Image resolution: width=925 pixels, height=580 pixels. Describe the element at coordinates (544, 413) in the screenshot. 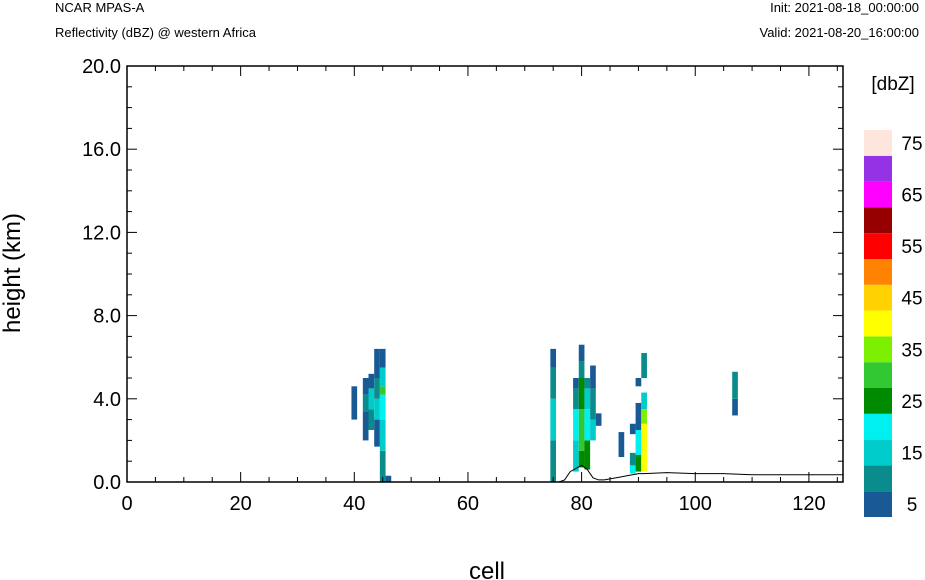

I see `reflectivity-cells` at that location.